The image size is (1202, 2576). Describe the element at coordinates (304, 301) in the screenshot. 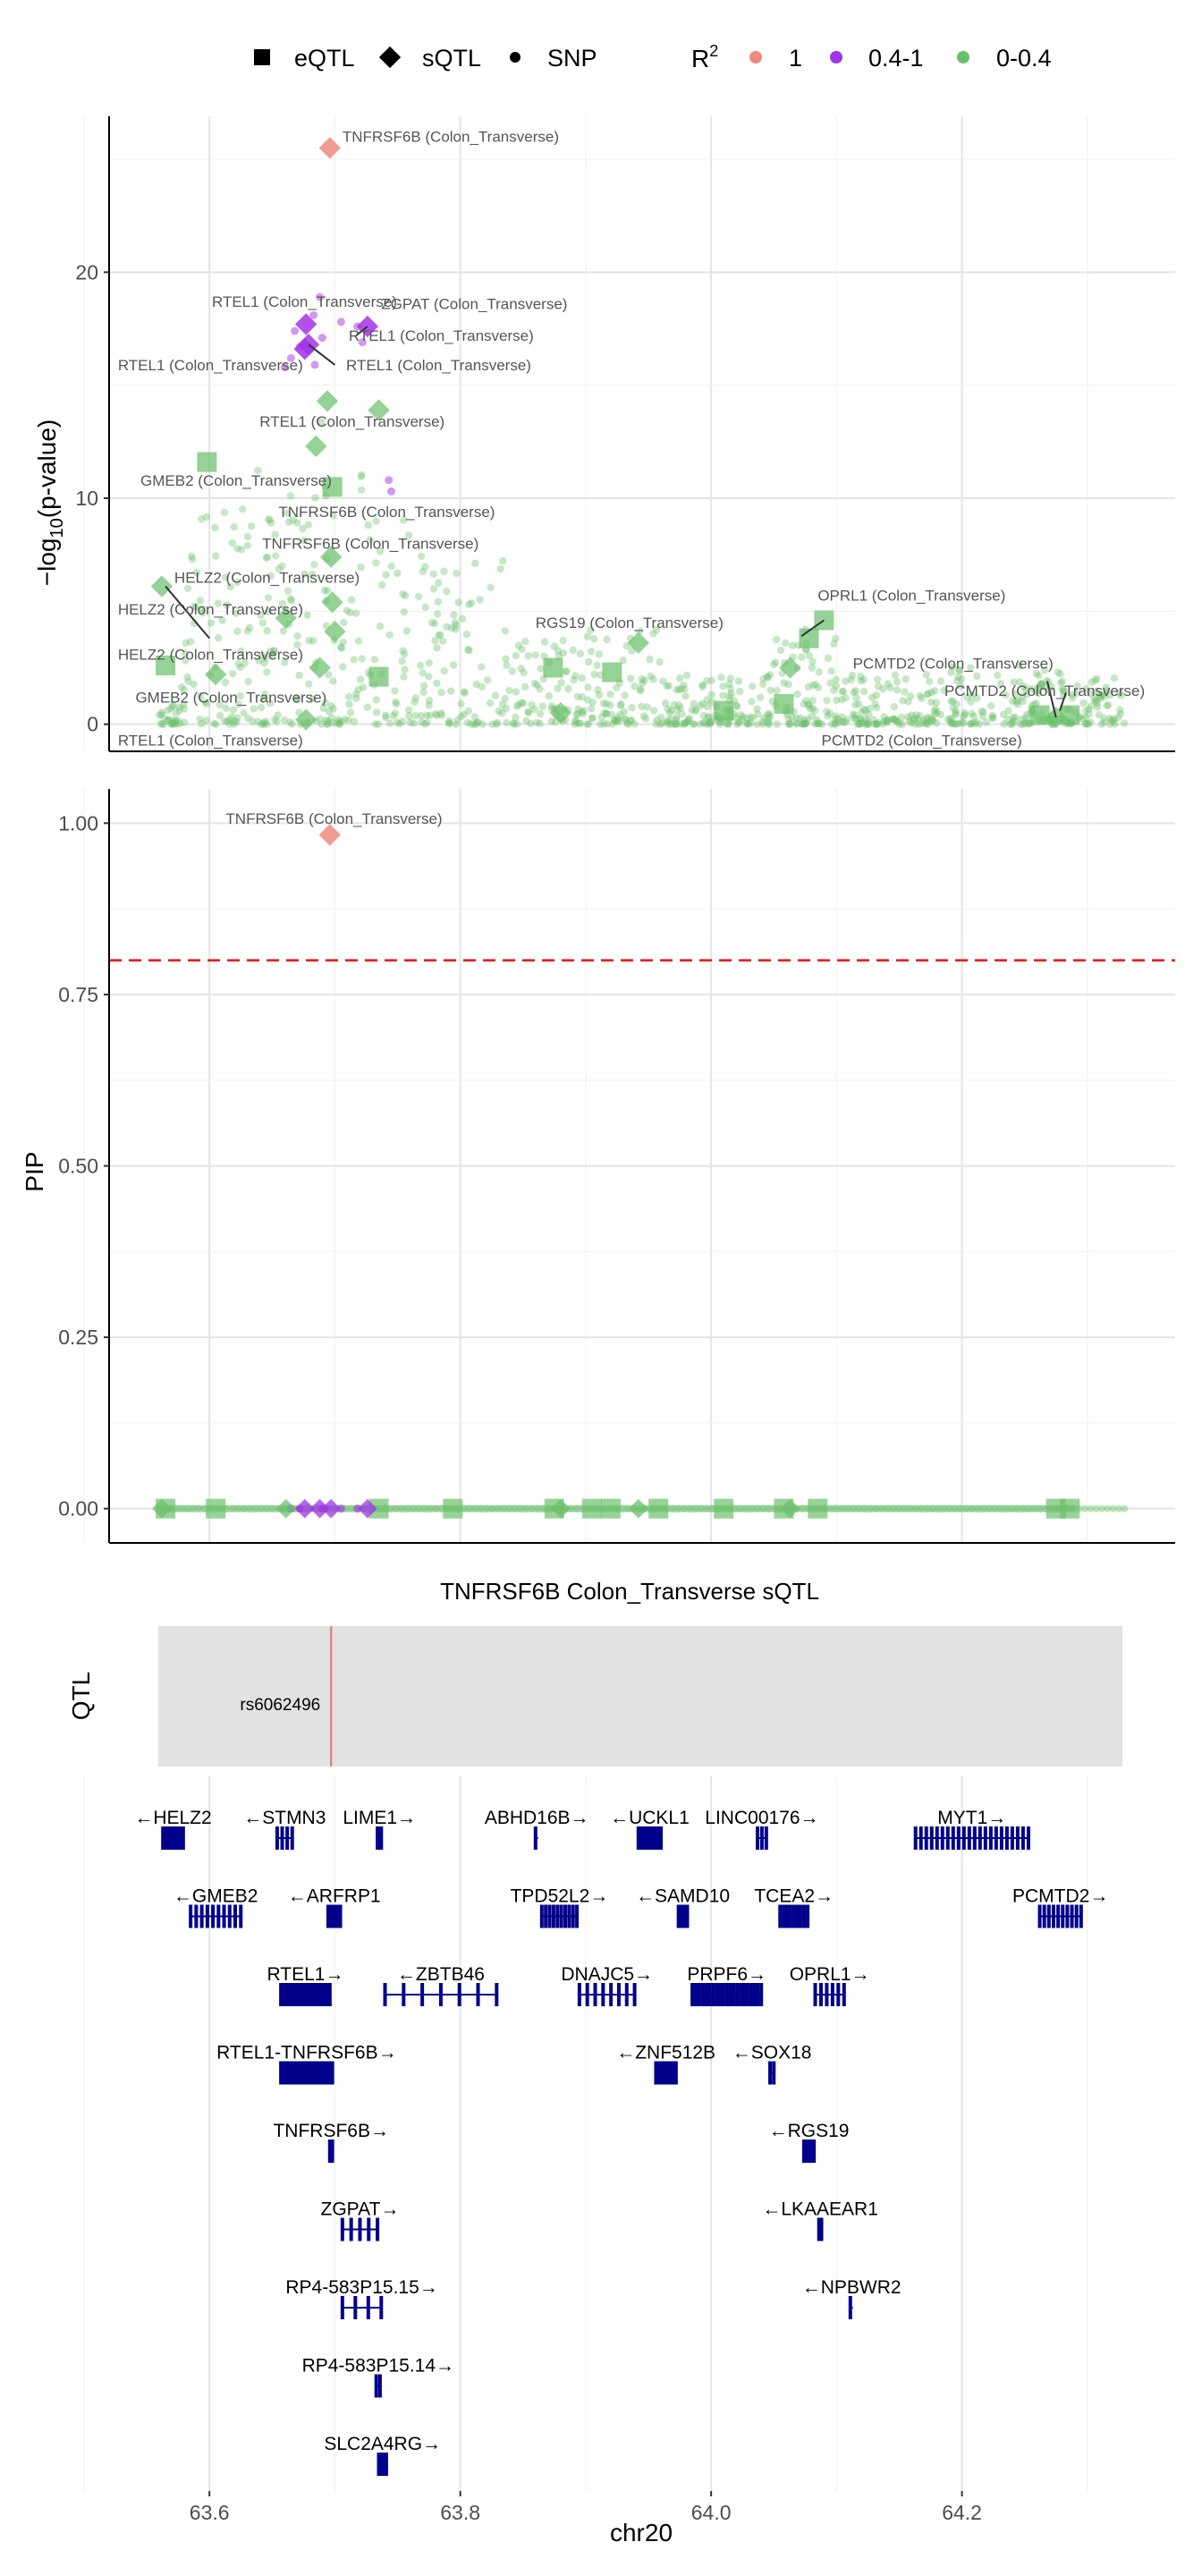

I see `point-label: RTEL1 (Colon_Transverse)` at that location.